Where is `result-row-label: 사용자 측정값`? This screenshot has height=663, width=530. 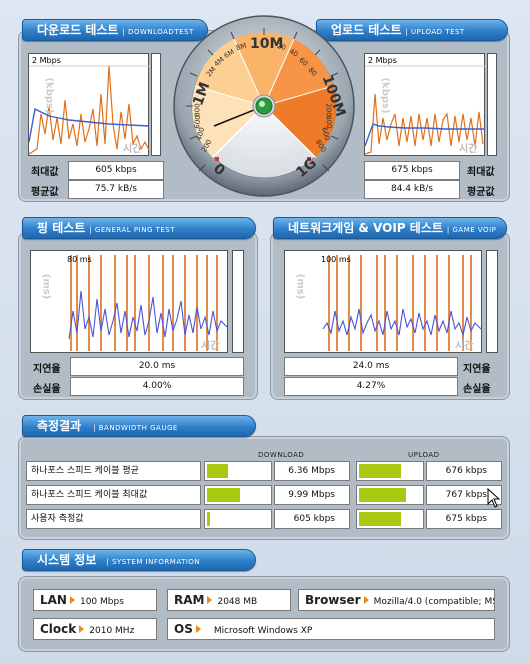
result-row-label: 사용자 측정값 is located at coordinates (113, 519).